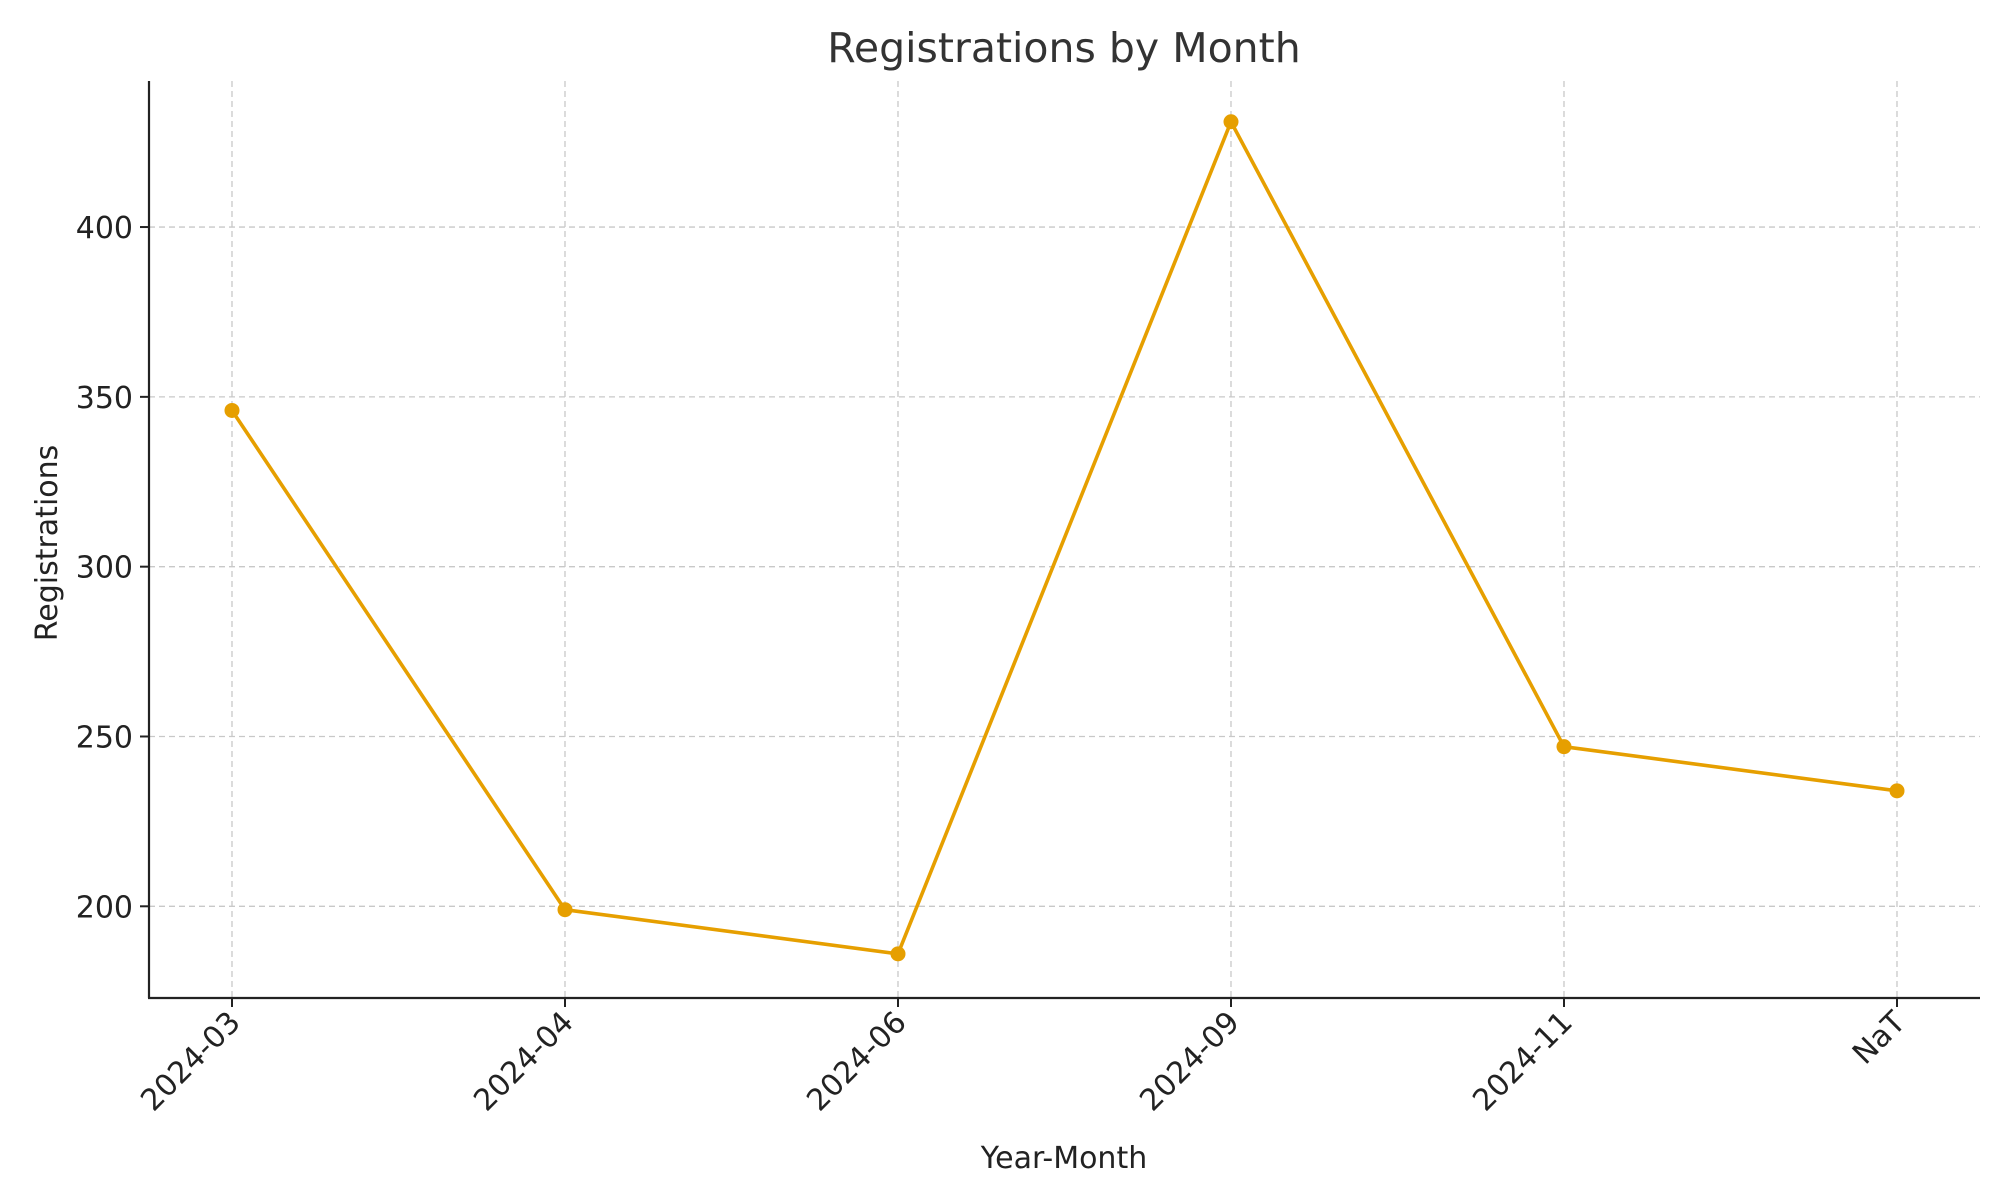  What do you see at coordinates (523, 1061) in the screenshot?
I see `x-tick-label: 2024-04` at bounding box center [523, 1061].